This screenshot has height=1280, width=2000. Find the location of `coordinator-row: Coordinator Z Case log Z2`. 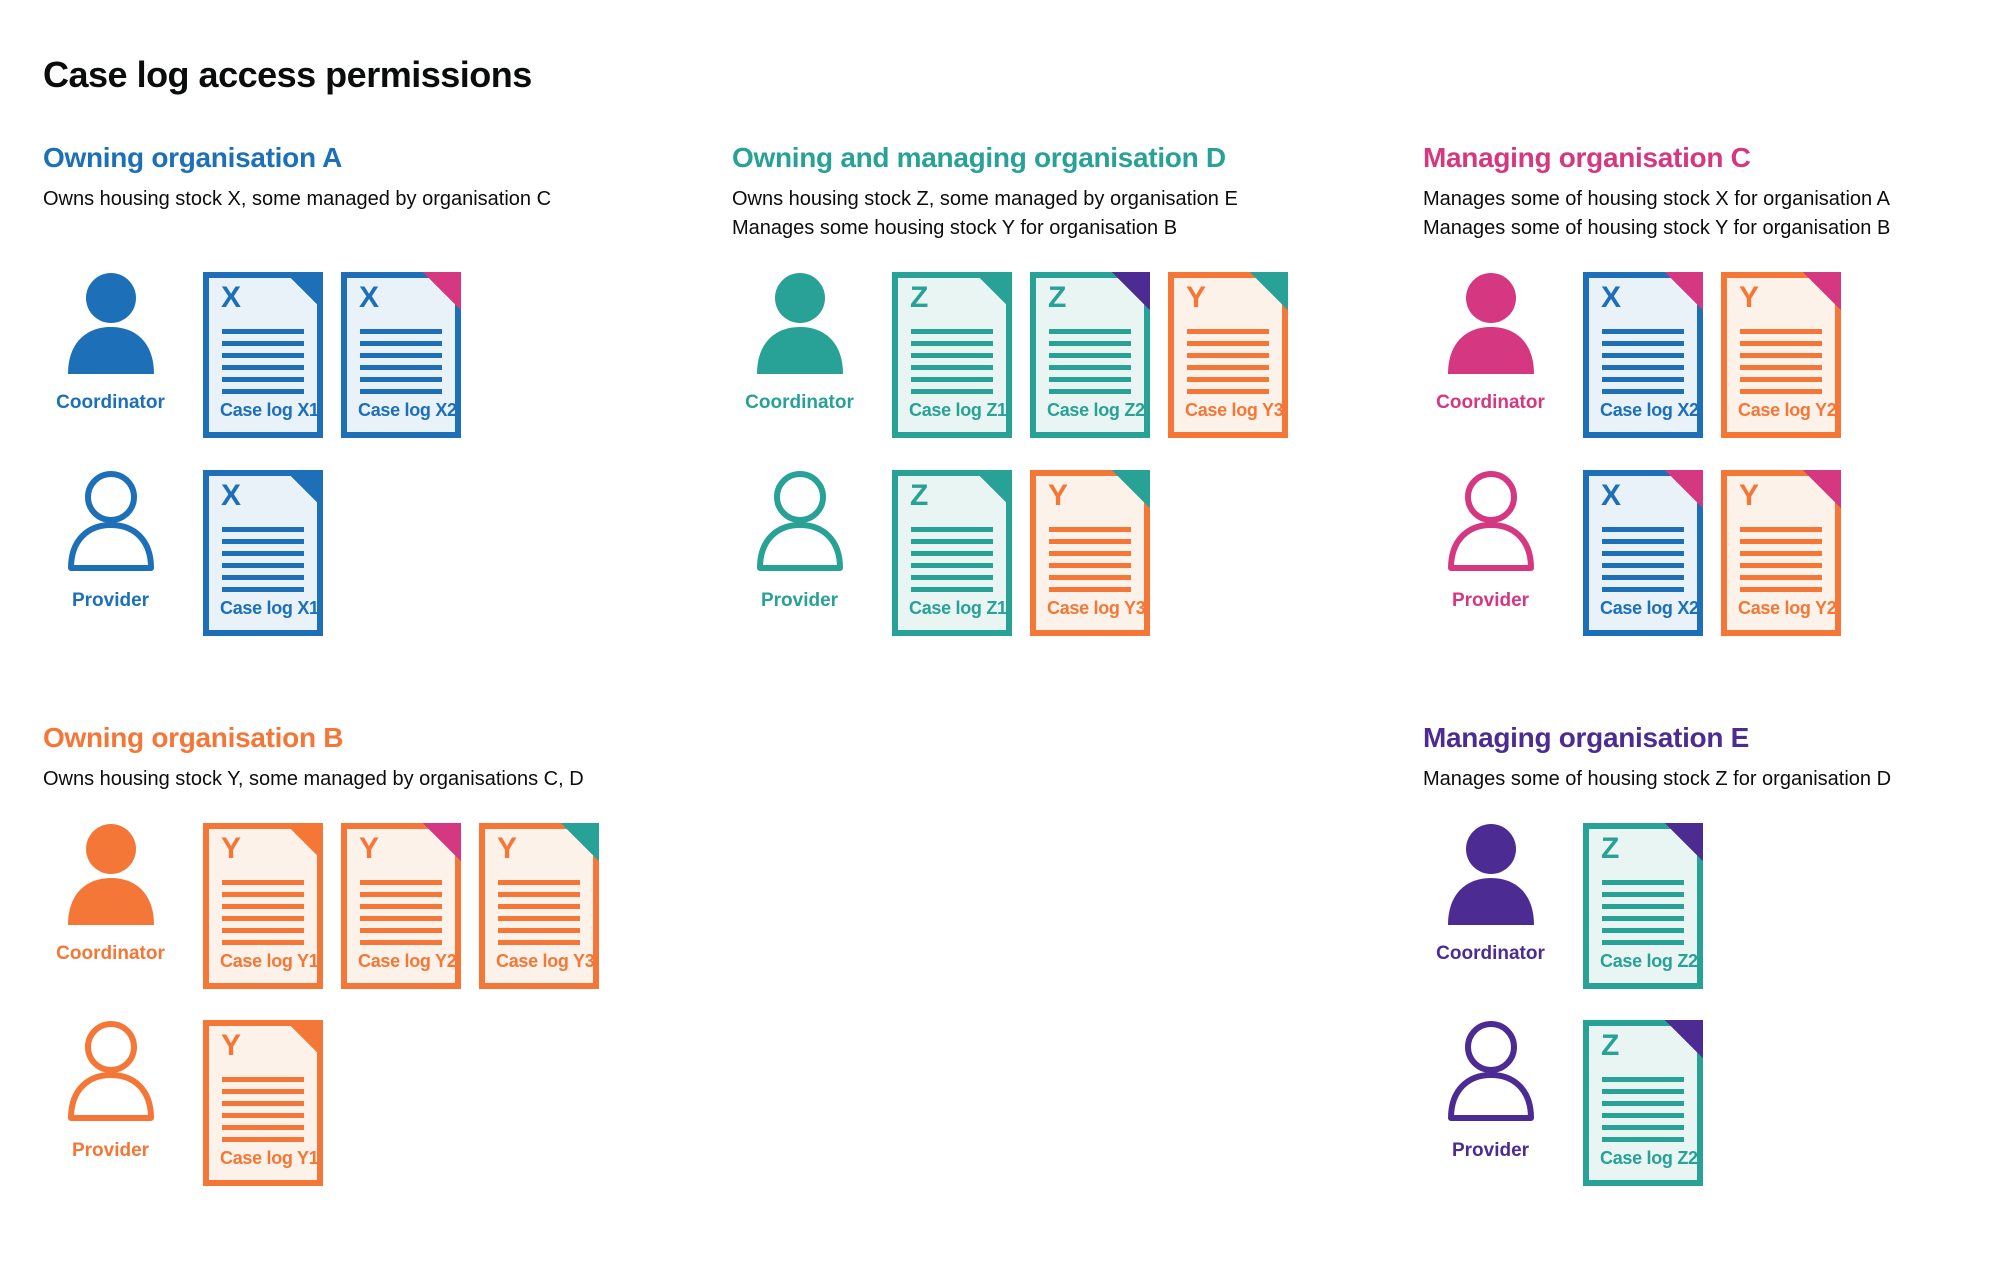

coordinator-row: Coordinator Z Case log Z2 is located at coordinates (1572, 906).